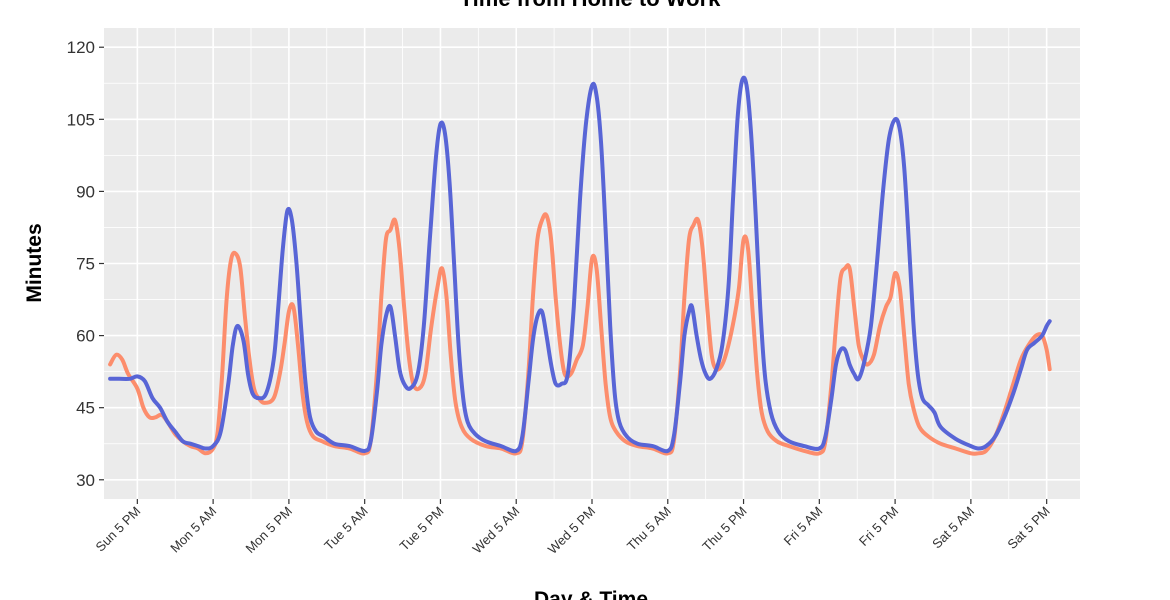  What do you see at coordinates (117, 529) in the screenshot?
I see `x-tick-label: Sun 5 PM` at bounding box center [117, 529].